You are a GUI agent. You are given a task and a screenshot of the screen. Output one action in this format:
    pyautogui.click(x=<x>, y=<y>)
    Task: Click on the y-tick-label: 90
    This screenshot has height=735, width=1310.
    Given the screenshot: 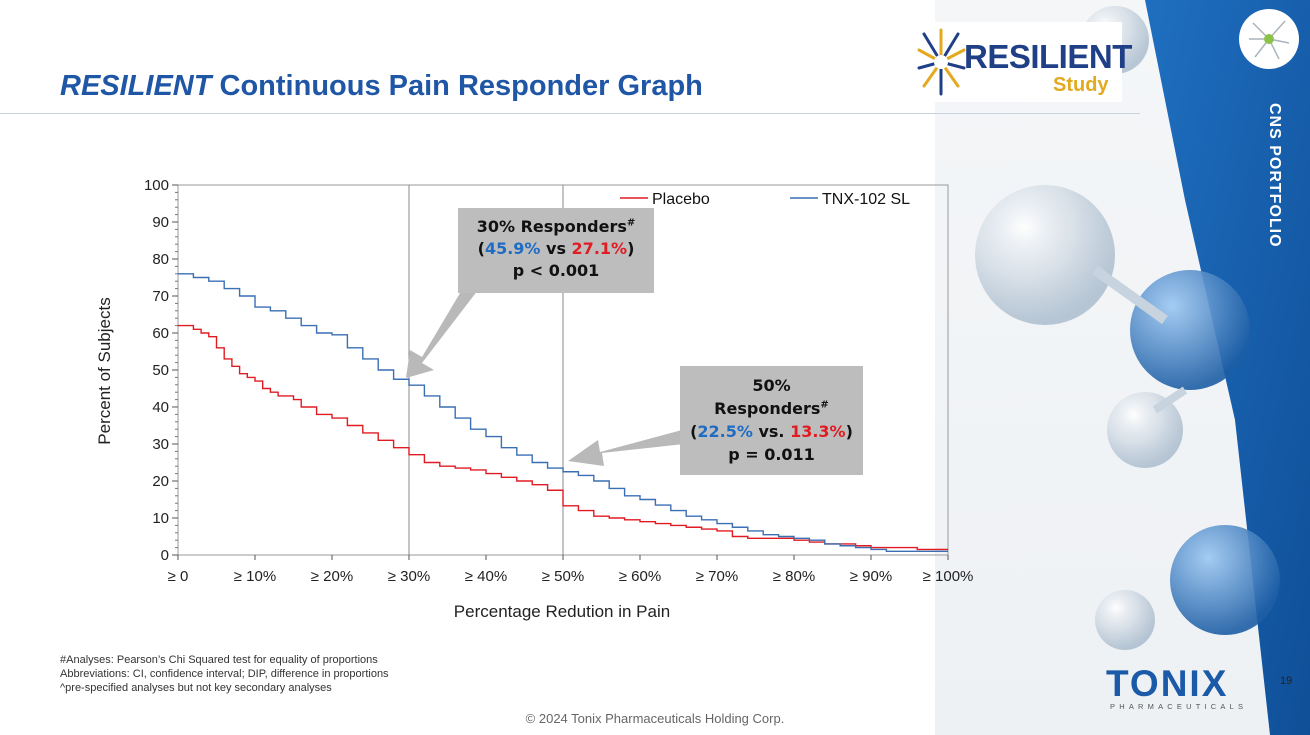 What is the action you would take?
    pyautogui.click(x=160, y=222)
    